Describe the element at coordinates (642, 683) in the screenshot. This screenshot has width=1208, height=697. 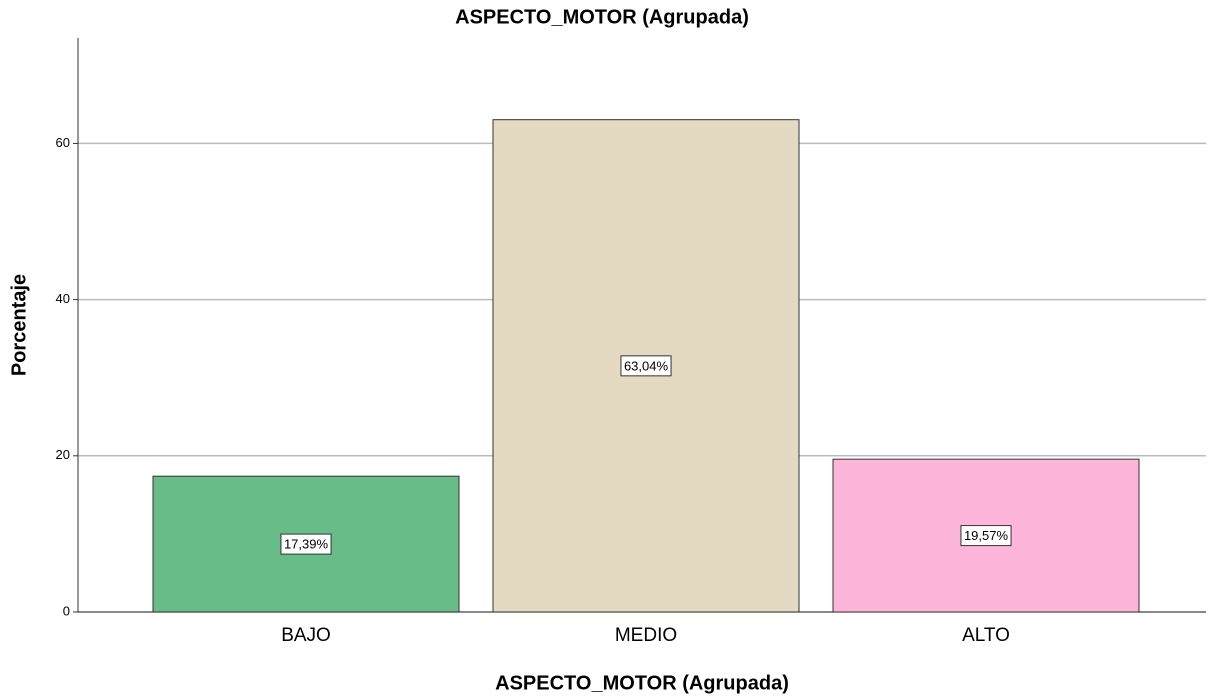
I see `x-axis-label: ASPECTO_MOTOR (Agrupada)` at that location.